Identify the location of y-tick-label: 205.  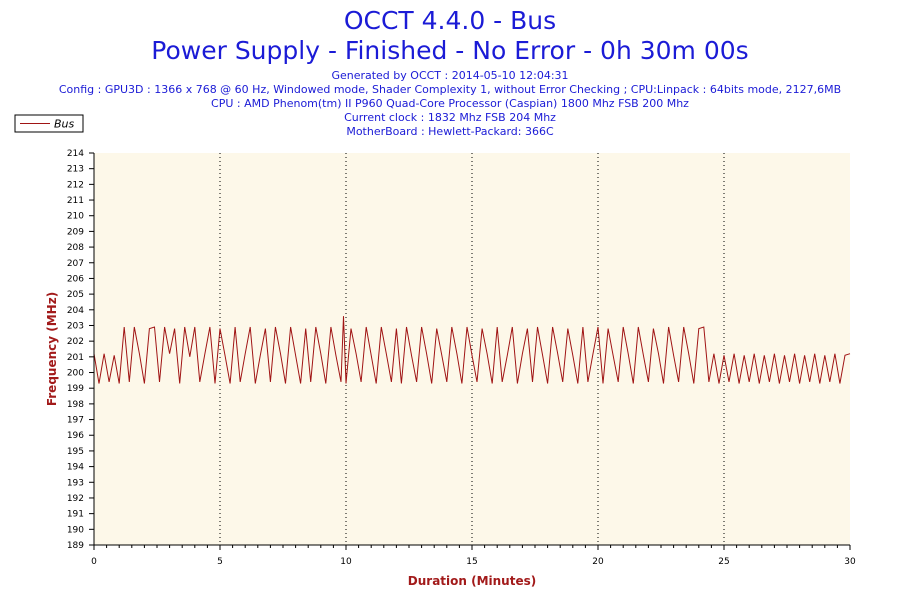
(75, 295).